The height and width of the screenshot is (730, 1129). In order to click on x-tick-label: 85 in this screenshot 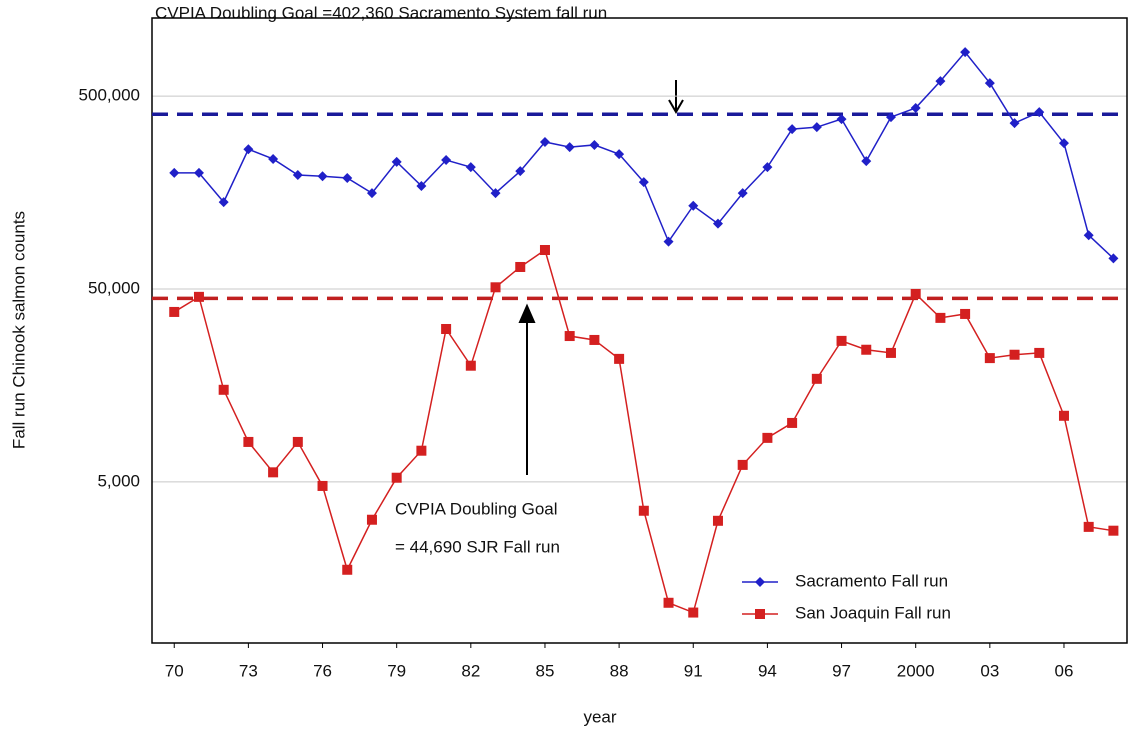, I will do `click(545, 670)`.